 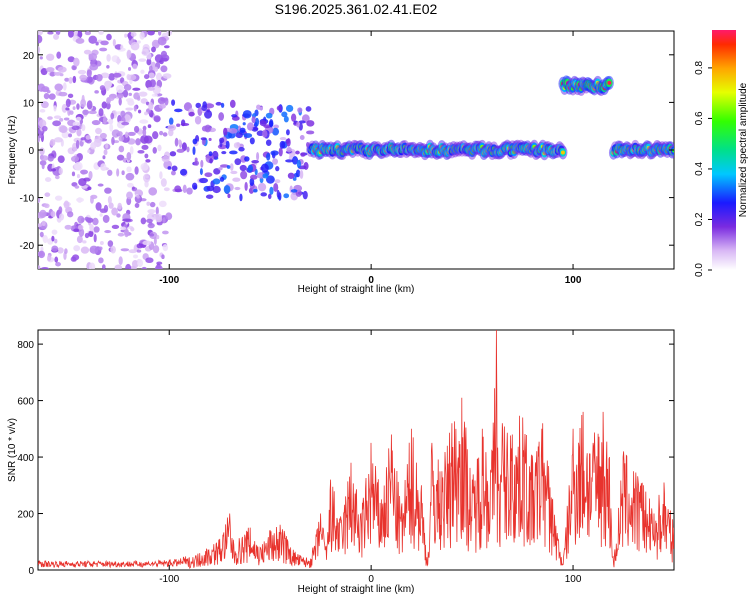 What do you see at coordinates (25, 402) in the screenshot?
I see `snr-y-tick-label: 600` at bounding box center [25, 402].